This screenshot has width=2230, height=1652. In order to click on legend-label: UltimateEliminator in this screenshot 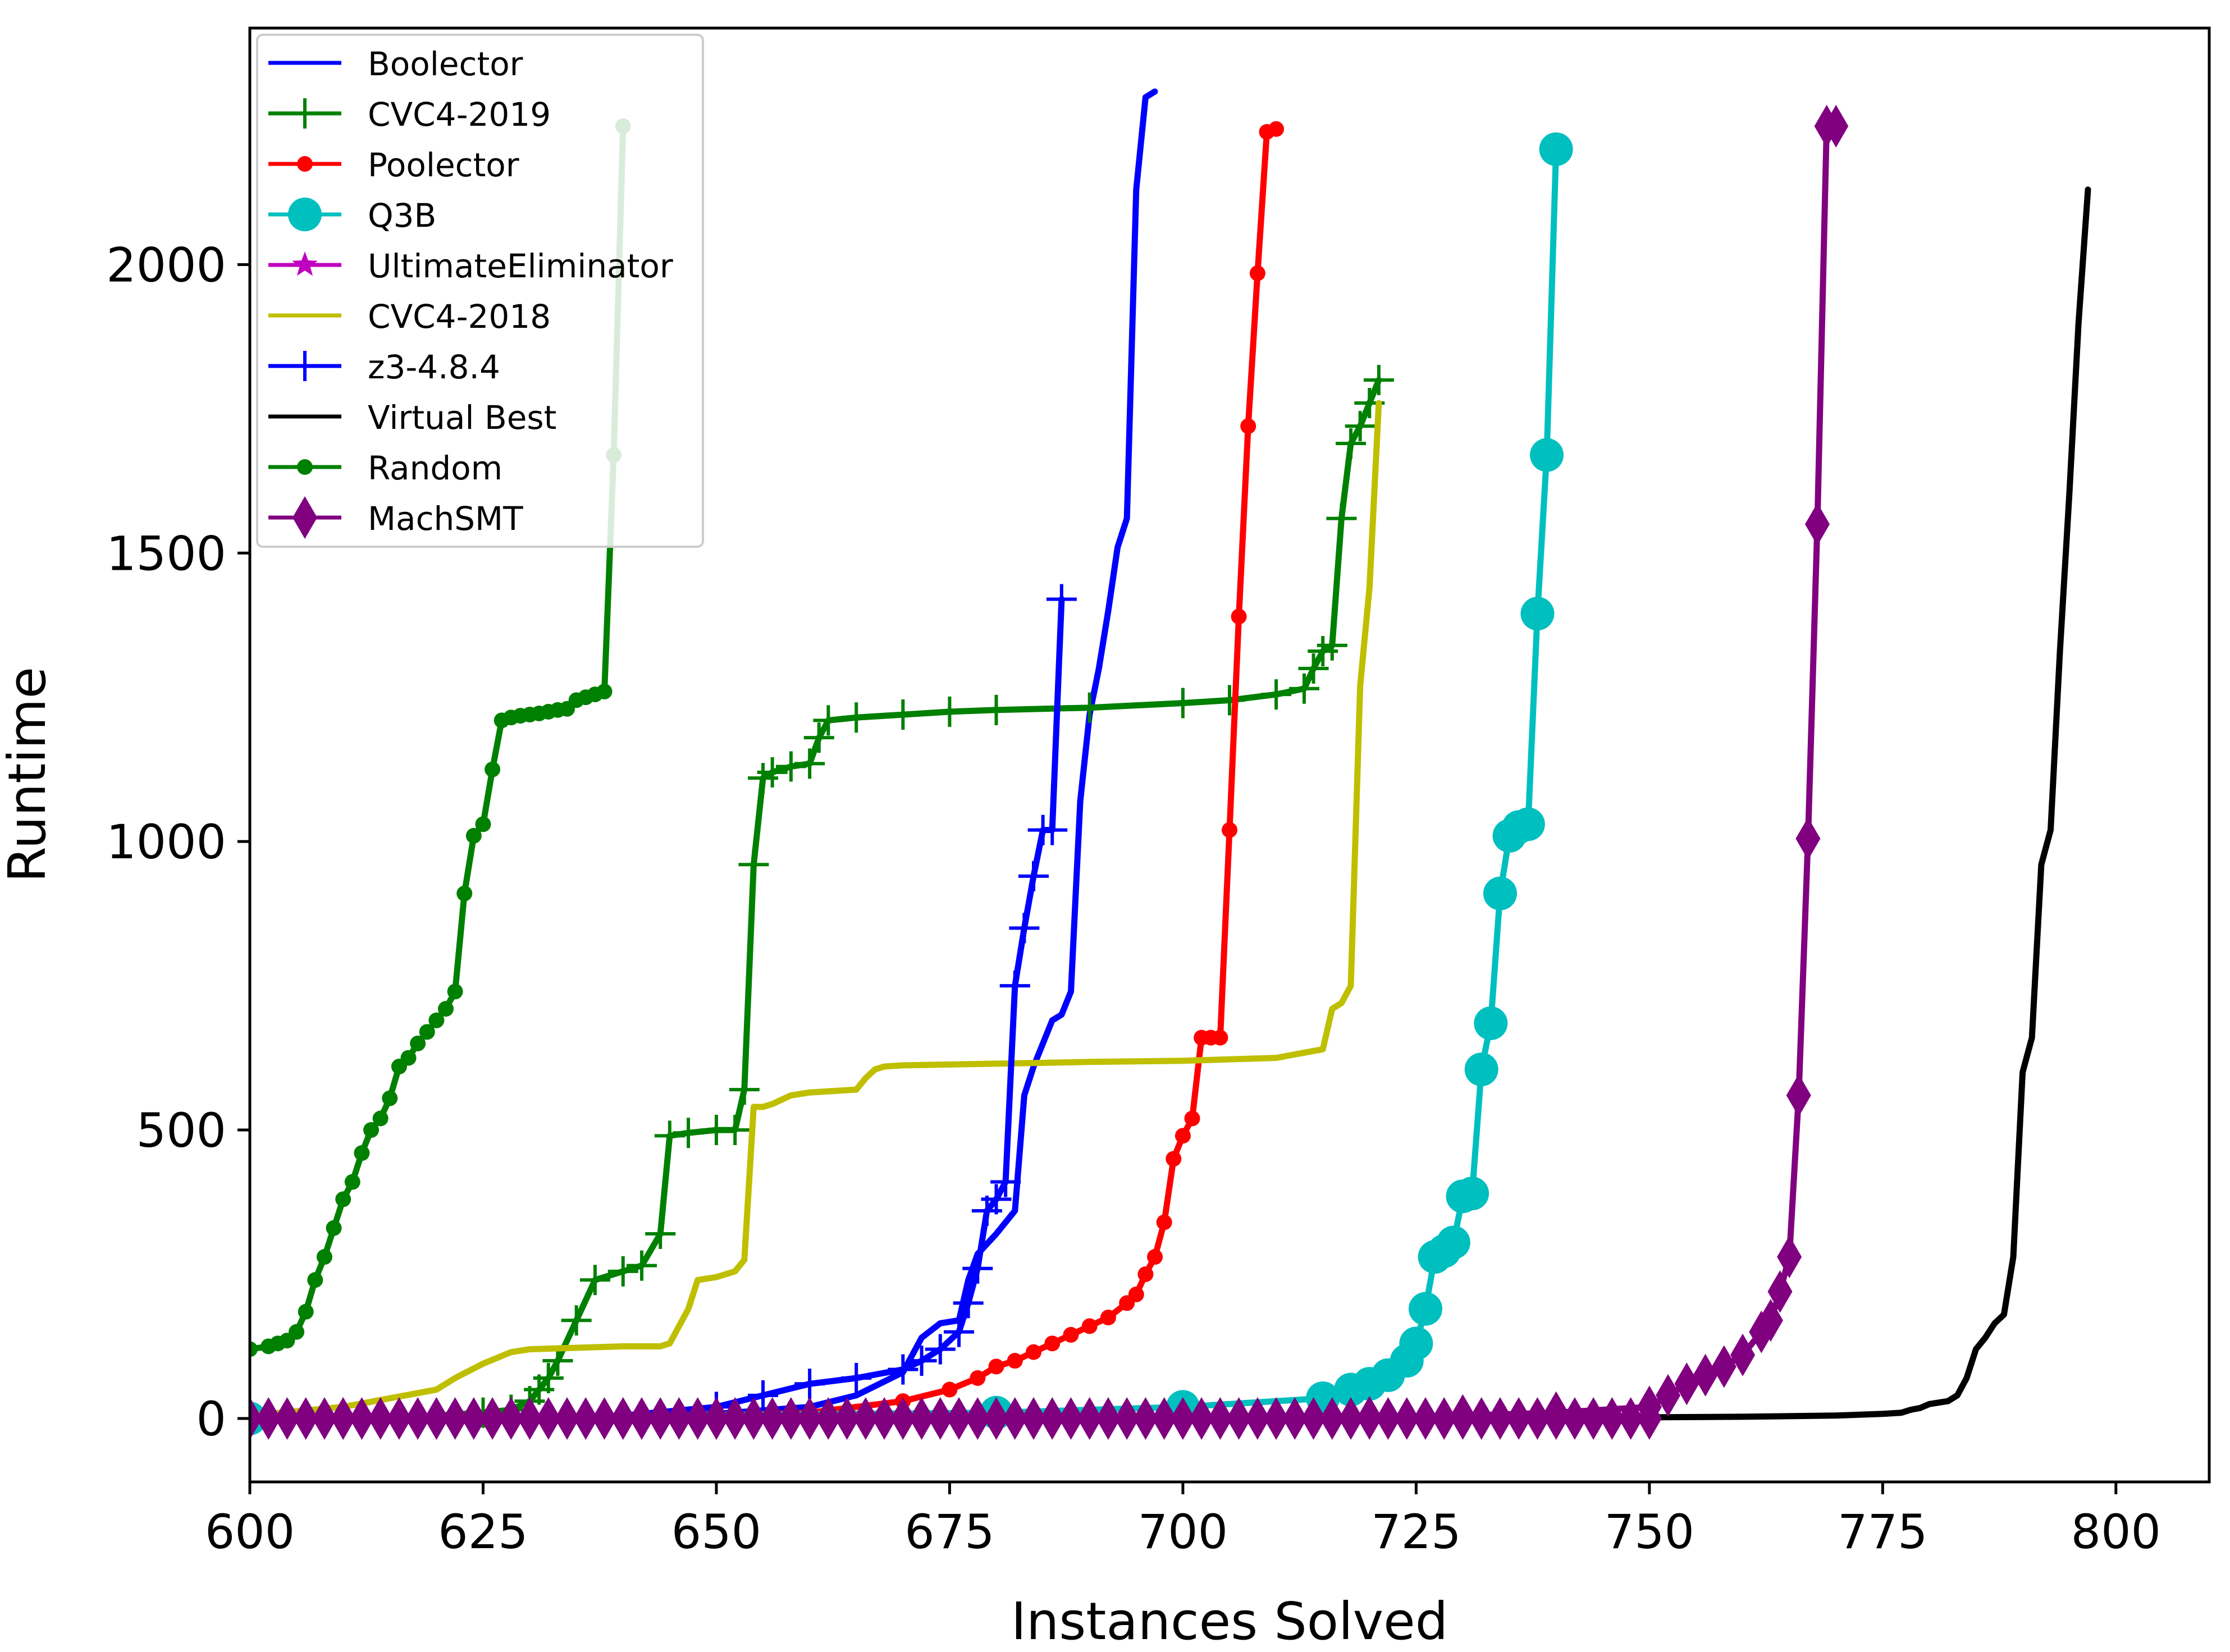, I will do `click(520, 266)`.